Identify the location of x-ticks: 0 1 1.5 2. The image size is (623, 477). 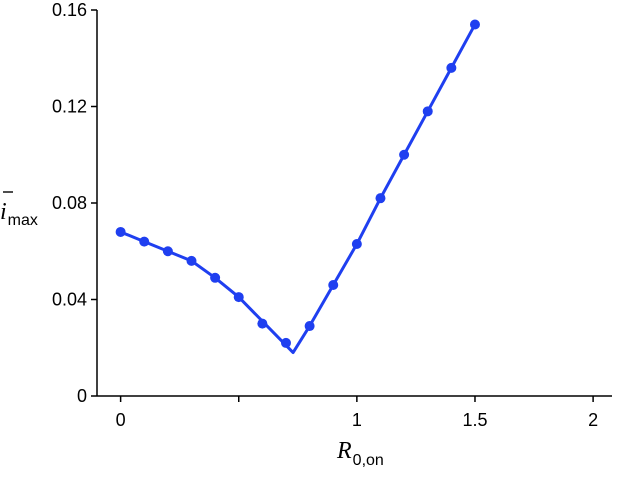
(357, 413).